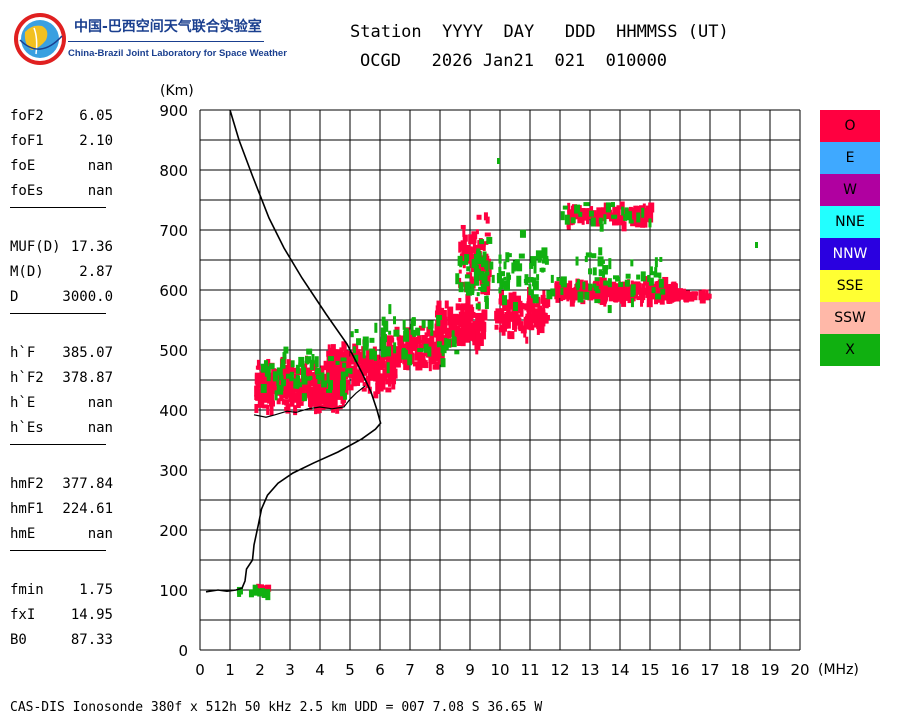 The width and height of the screenshot is (900, 720). I want to click on y-tick-label: 500, so click(173, 351).